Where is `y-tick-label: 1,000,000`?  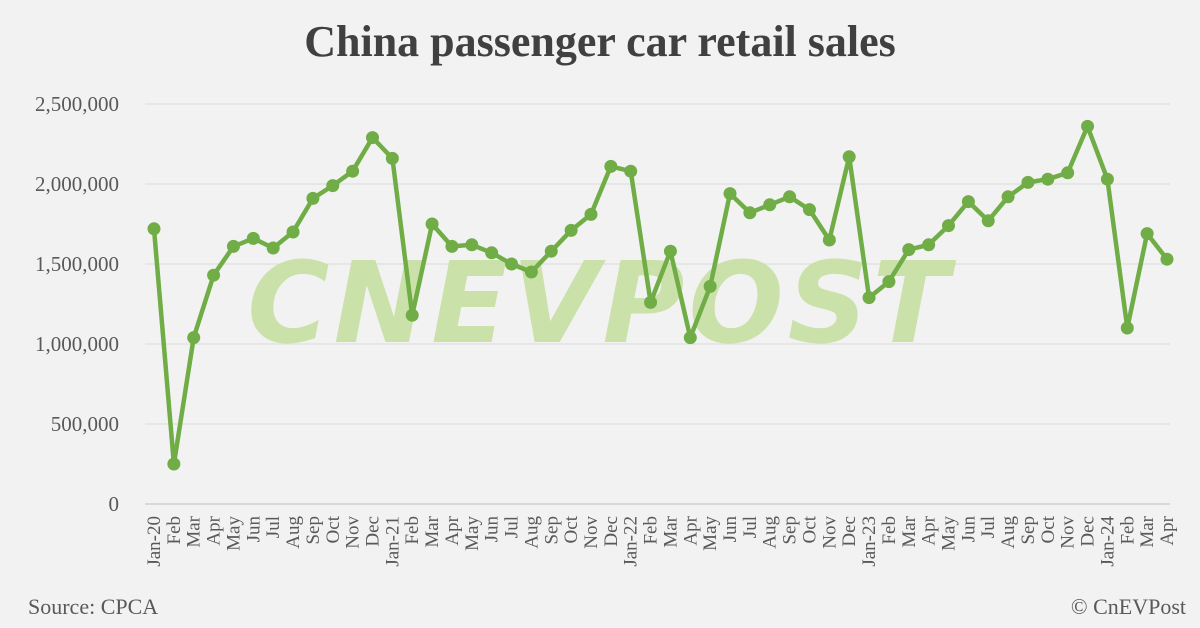
y-tick-label: 1,000,000 is located at coordinates (77, 344).